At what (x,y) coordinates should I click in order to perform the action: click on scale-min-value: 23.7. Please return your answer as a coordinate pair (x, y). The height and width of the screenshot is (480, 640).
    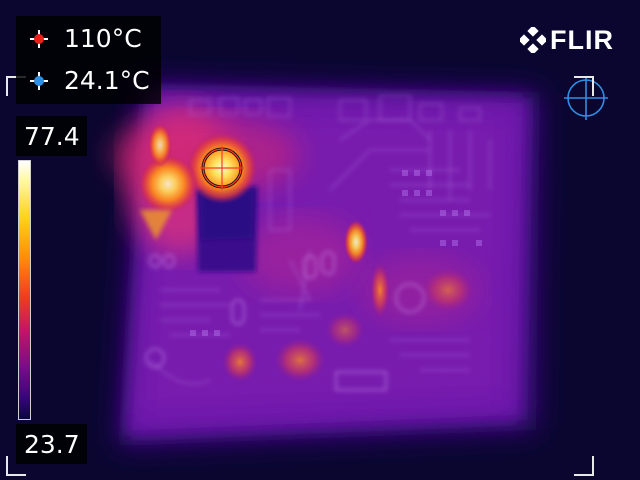
    Looking at the image, I should click on (52, 444).